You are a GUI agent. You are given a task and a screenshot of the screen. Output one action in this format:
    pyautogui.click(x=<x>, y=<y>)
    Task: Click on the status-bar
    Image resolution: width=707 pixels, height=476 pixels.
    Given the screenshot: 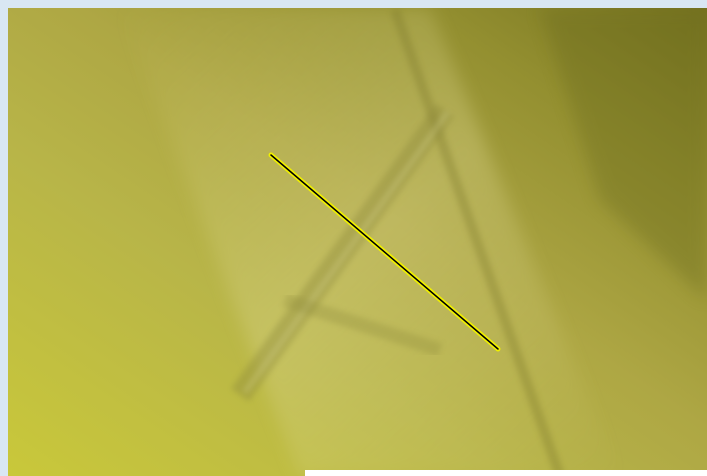 What is the action you would take?
    pyautogui.click(x=506, y=473)
    